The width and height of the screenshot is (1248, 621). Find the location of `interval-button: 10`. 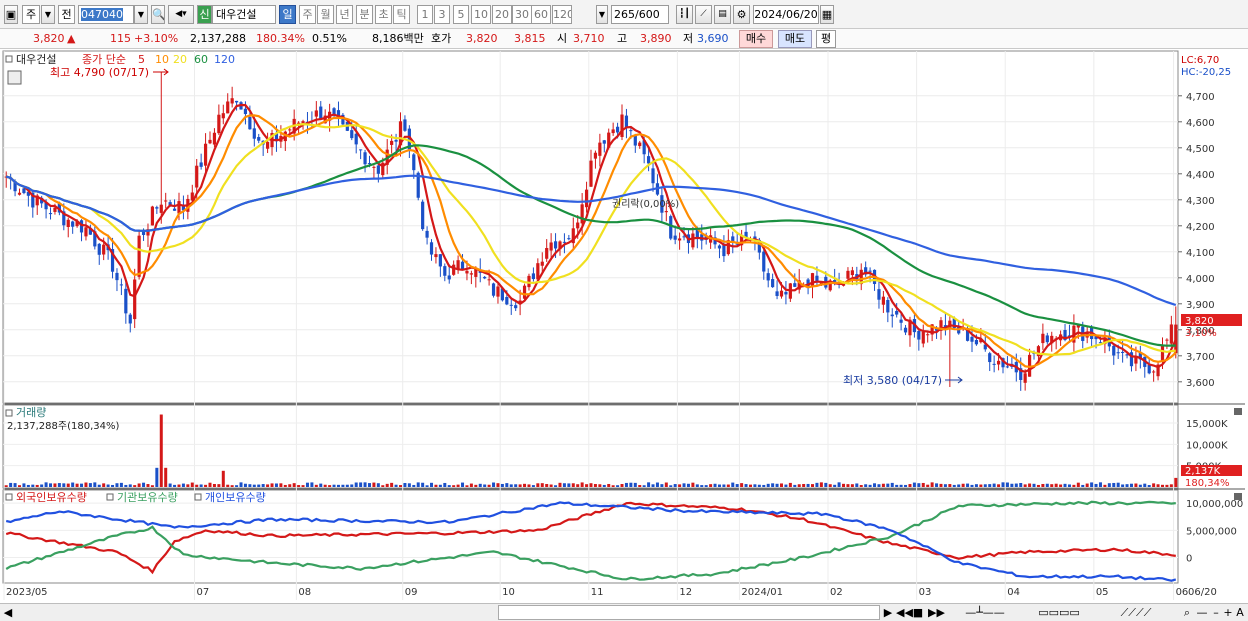

interval-button: 10 is located at coordinates (481, 14).